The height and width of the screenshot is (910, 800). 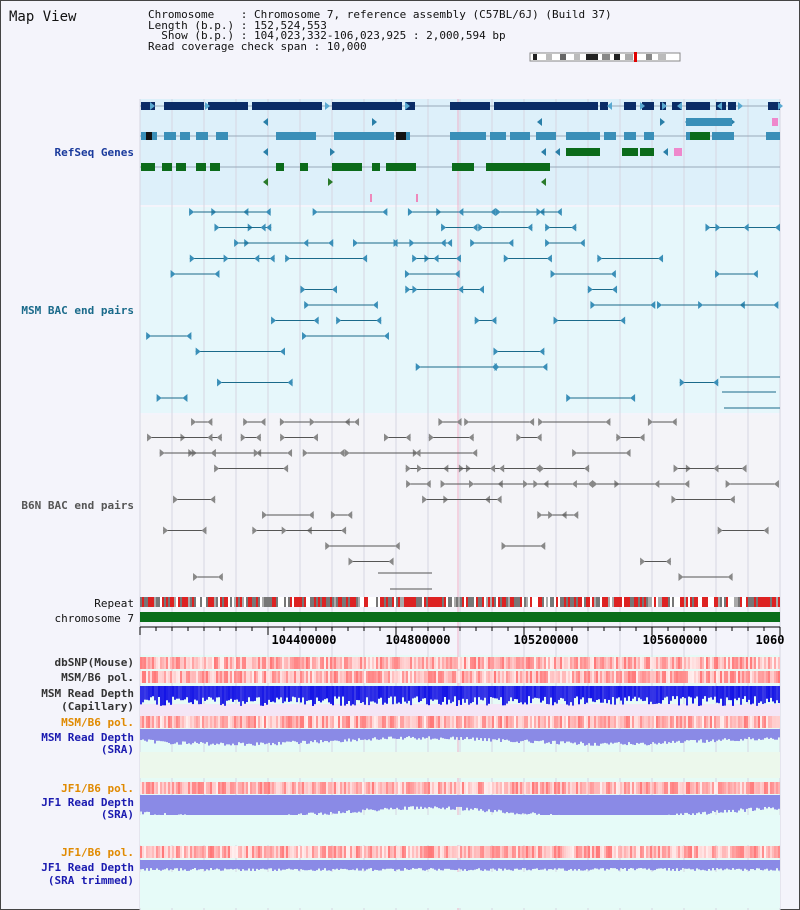 I want to click on track-label-jf1-depth-trimmed: JF1 Read Depth, so click(x=87, y=867).